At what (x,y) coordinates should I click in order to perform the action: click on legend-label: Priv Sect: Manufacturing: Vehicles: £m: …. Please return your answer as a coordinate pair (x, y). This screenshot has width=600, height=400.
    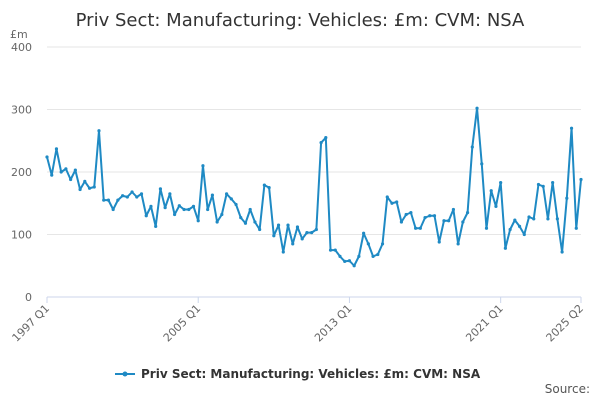
    Looking at the image, I should click on (311, 374).